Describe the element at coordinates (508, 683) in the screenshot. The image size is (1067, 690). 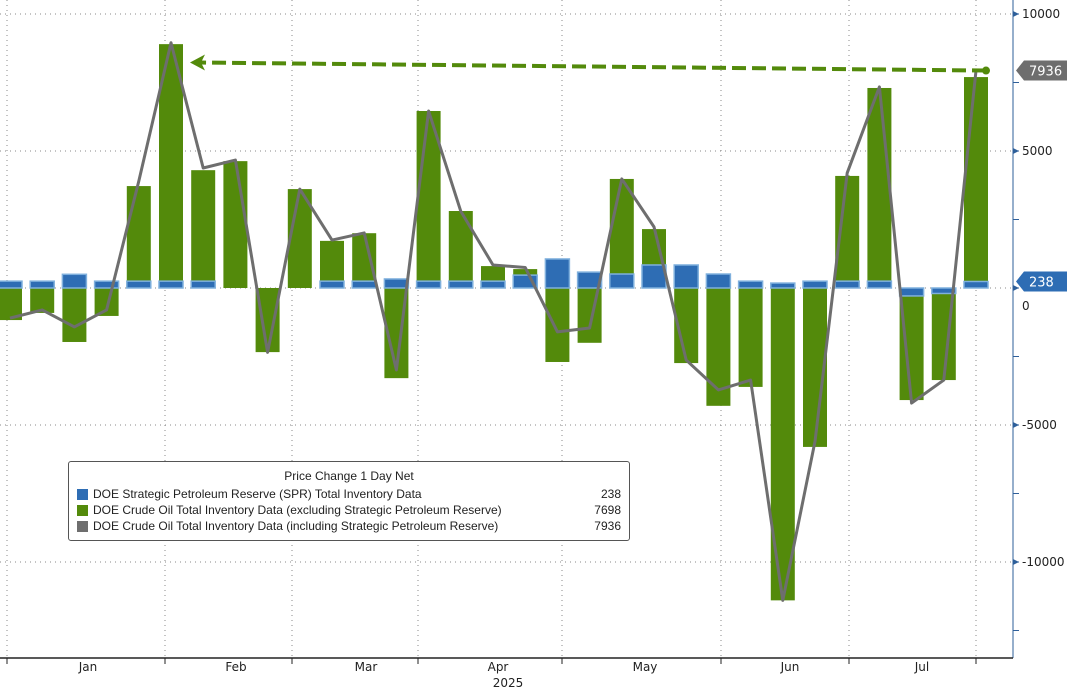
I see `x-axis-year-label: 2025` at that location.